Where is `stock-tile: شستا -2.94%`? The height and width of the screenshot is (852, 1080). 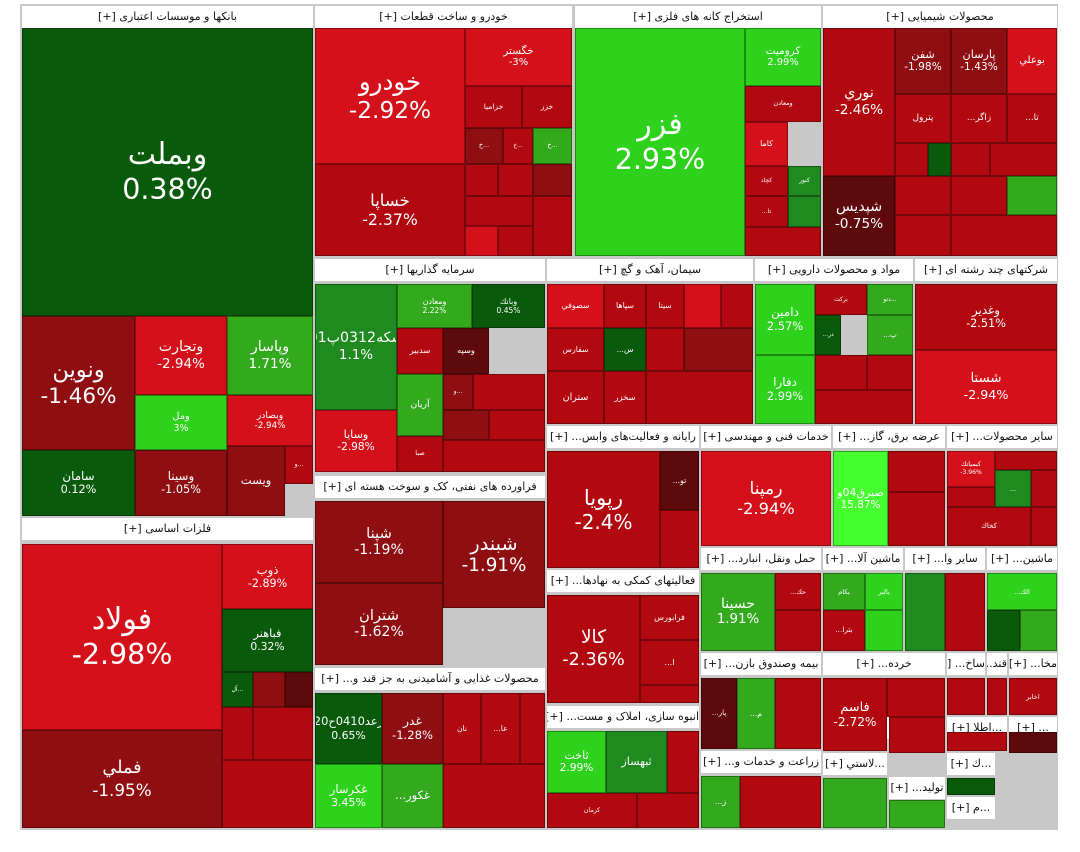
stock-tile: شستا -2.94% is located at coordinates (986, 387).